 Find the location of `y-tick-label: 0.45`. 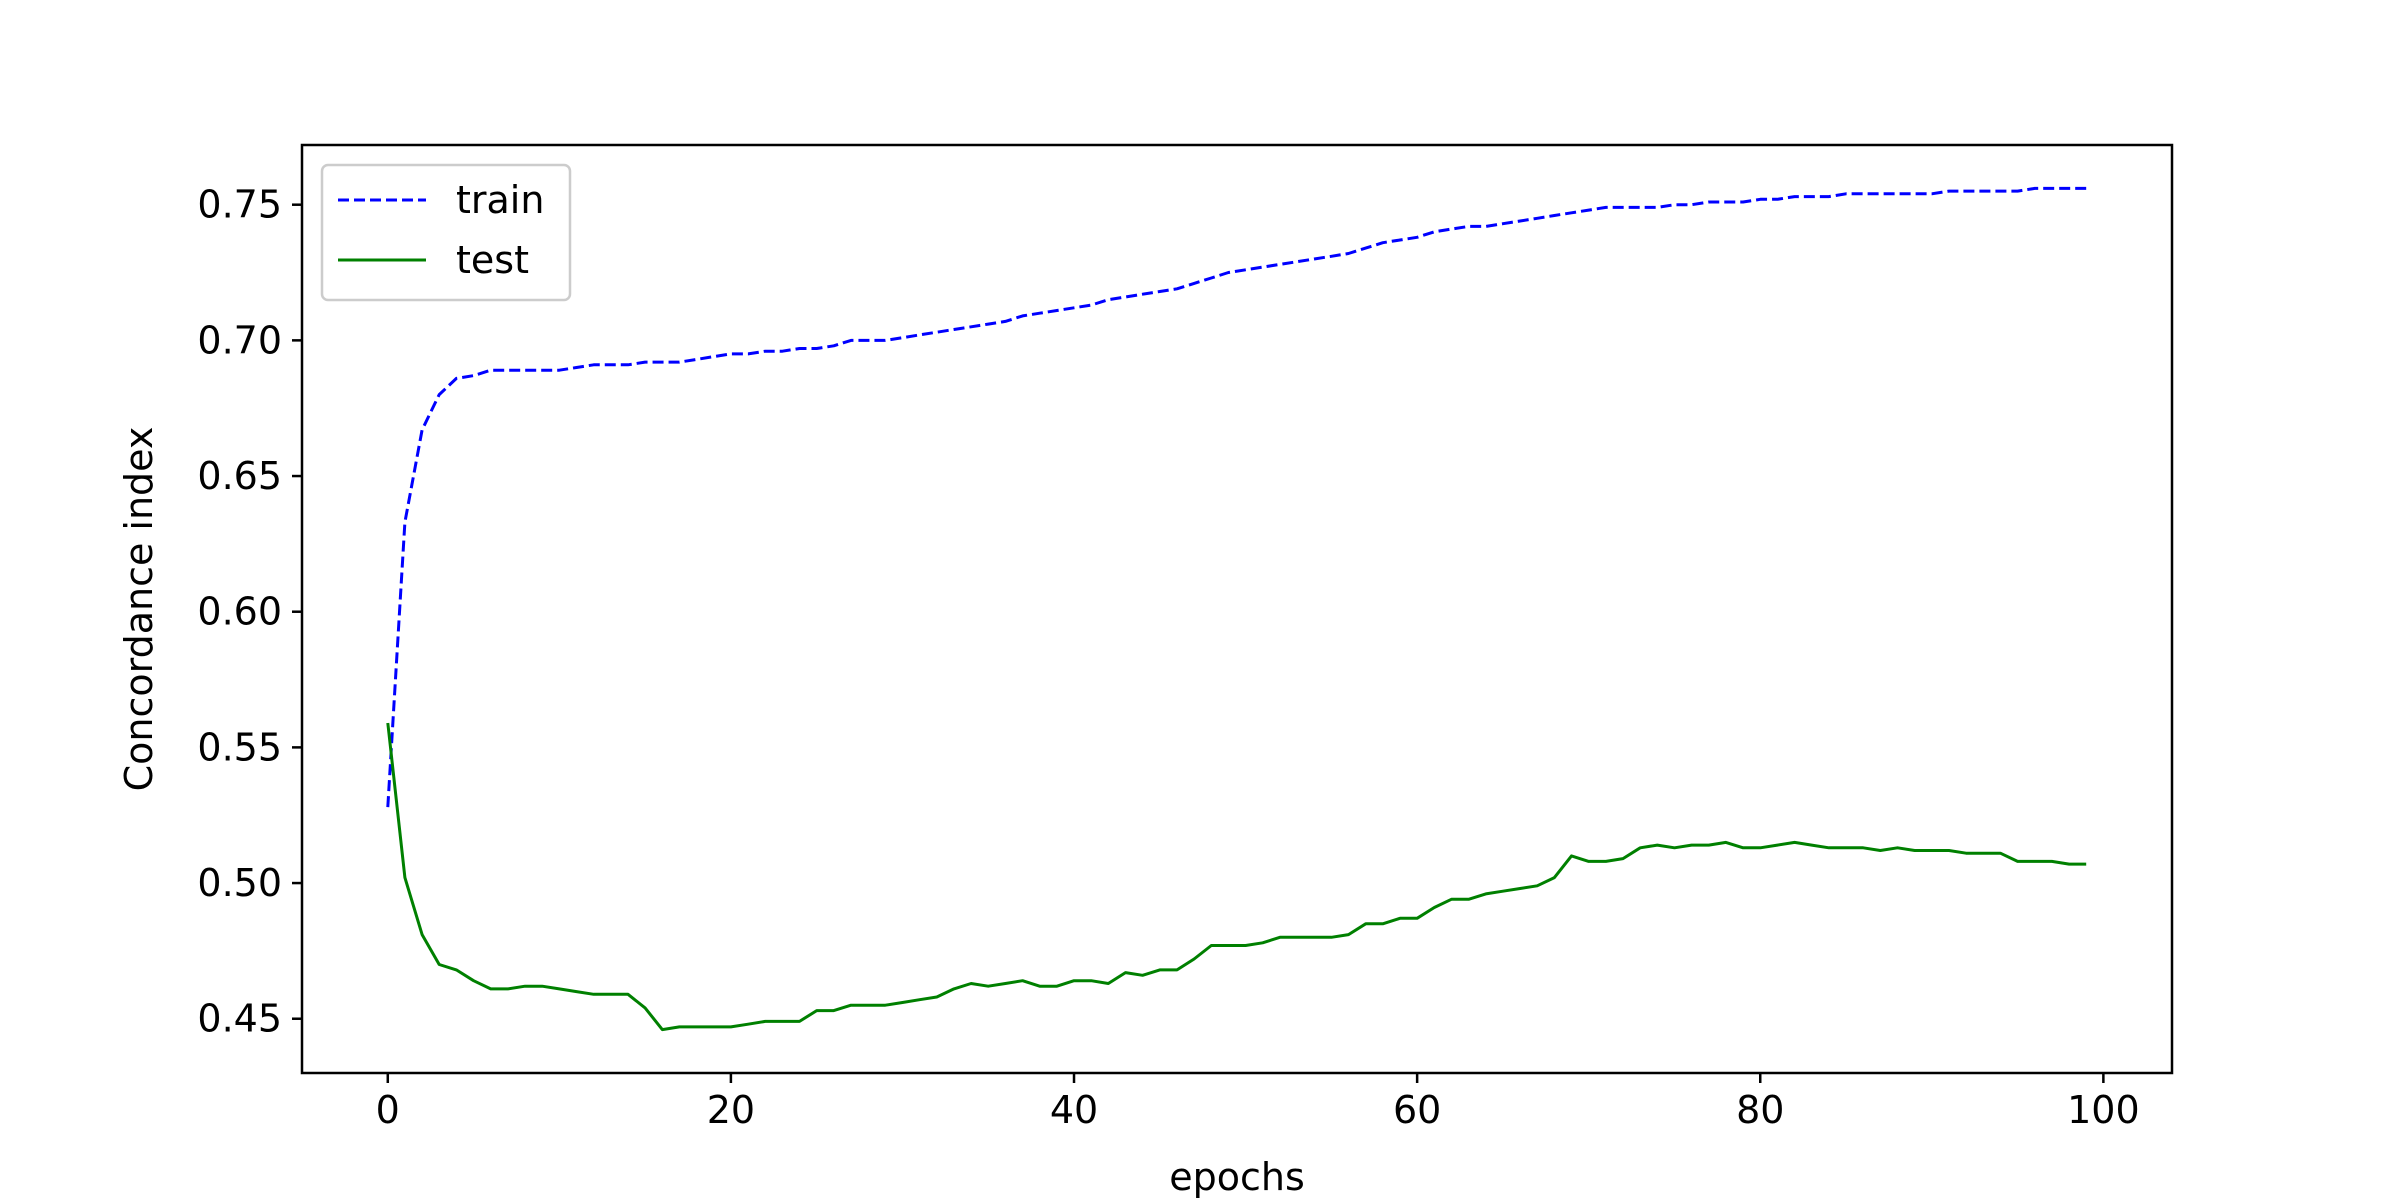

y-tick-label: 0.45 is located at coordinates (239, 1019).